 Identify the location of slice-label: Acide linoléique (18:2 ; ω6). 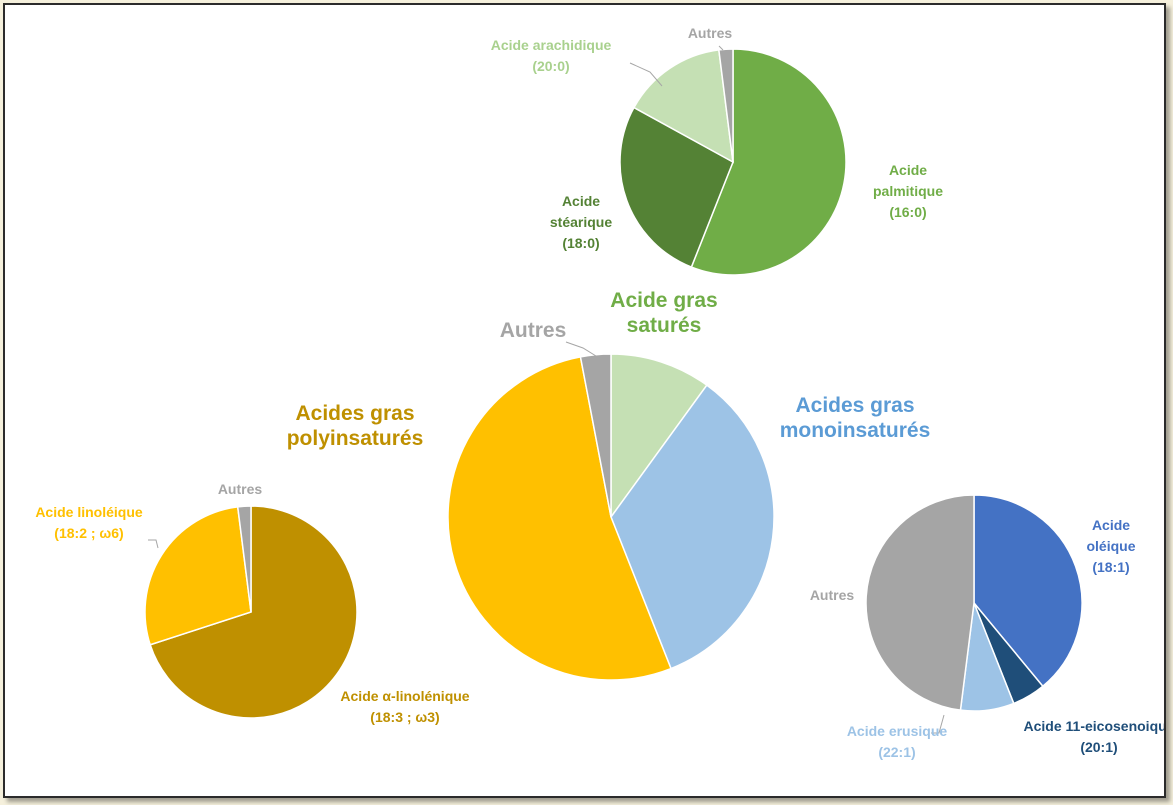
(89, 522).